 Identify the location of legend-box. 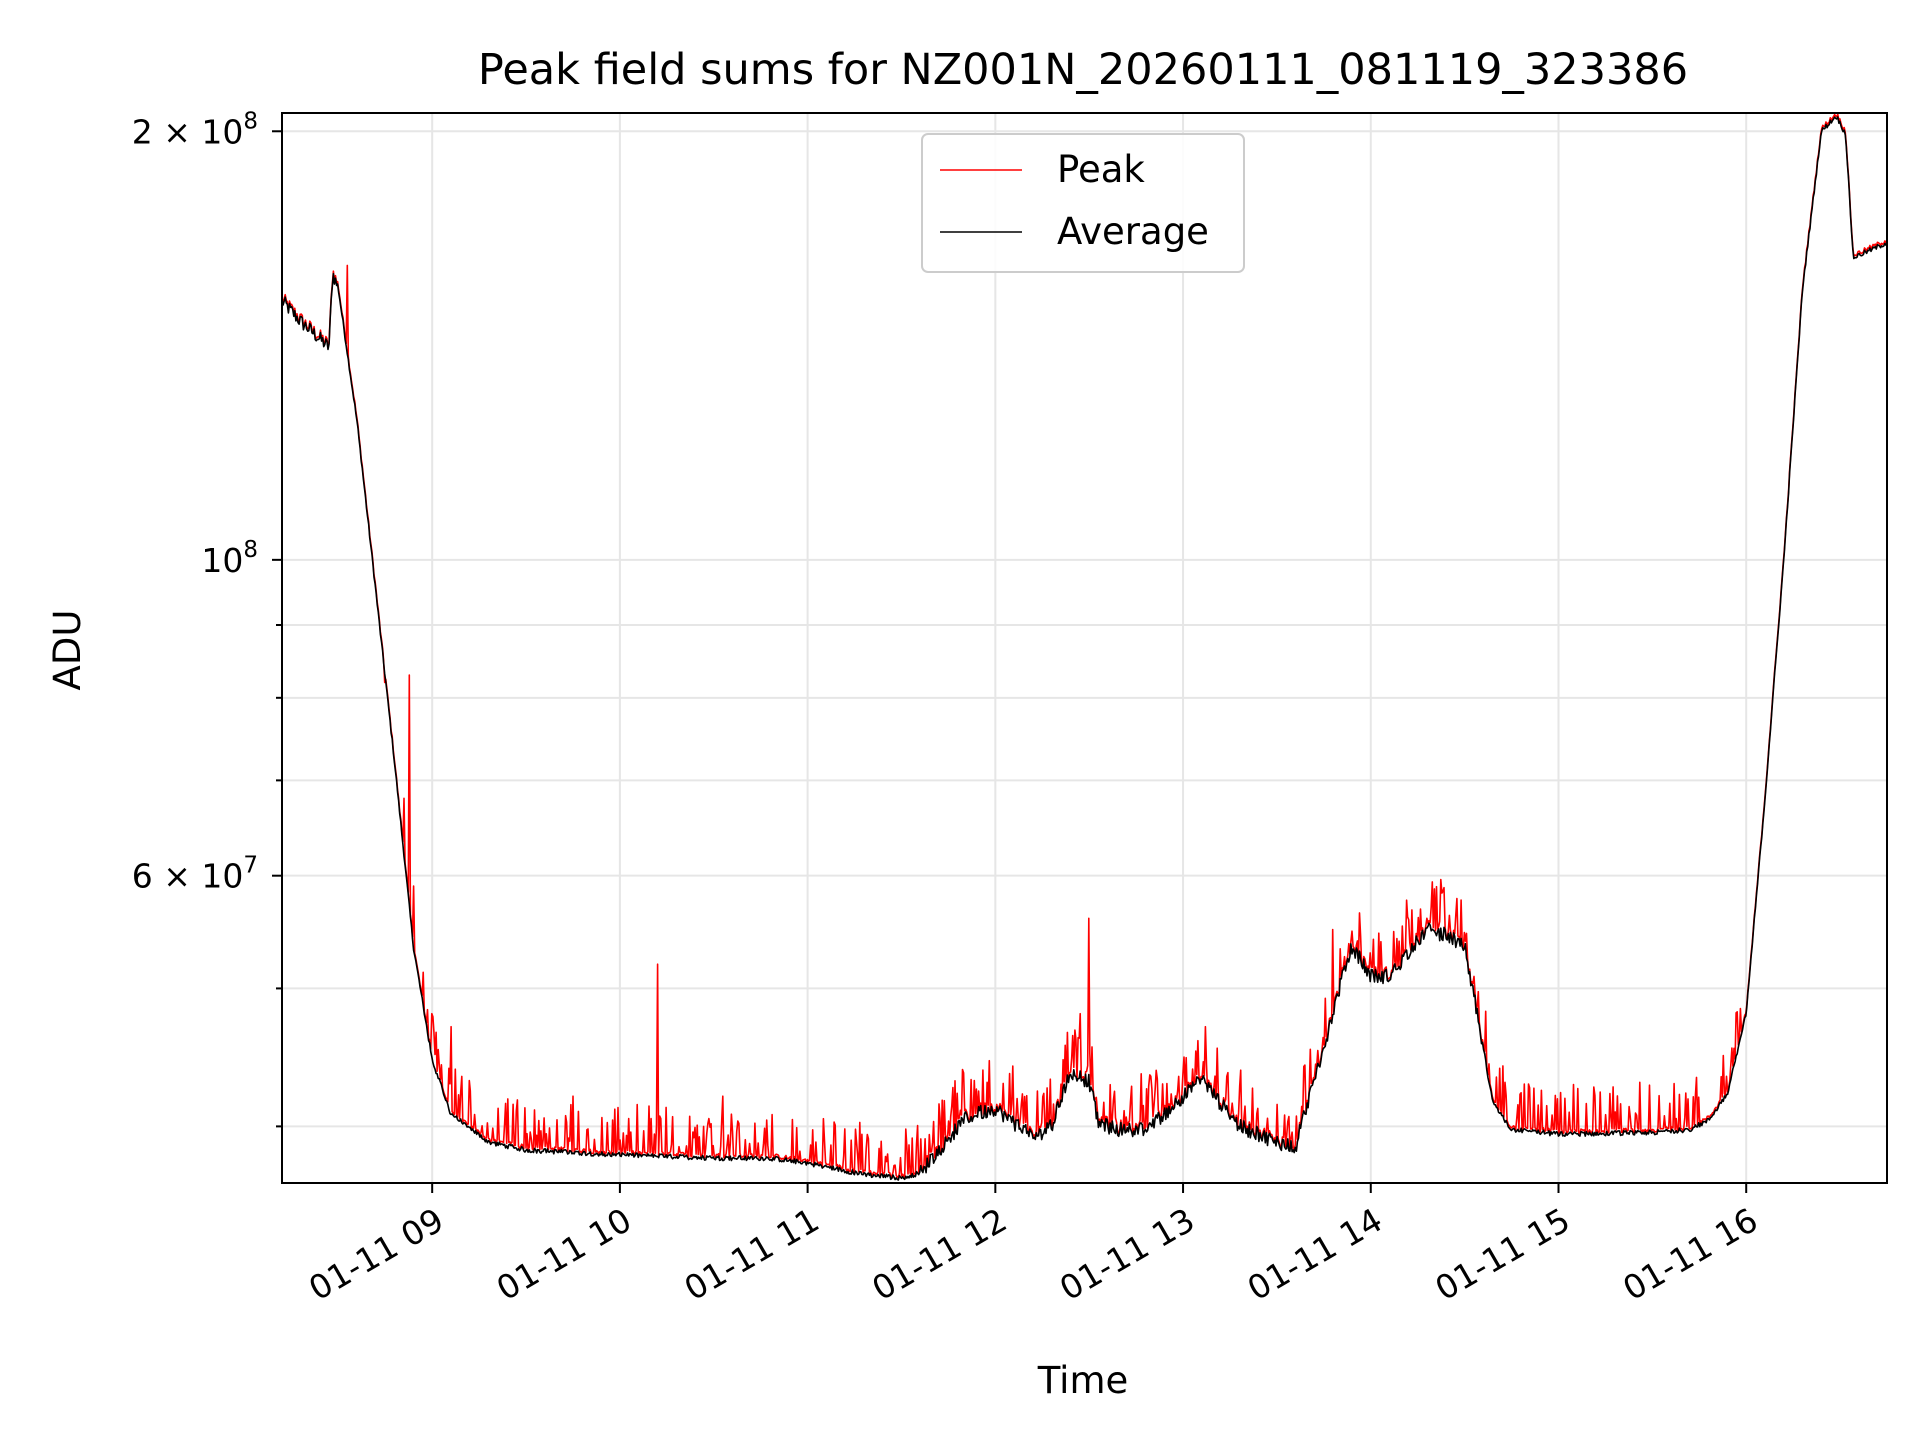
(1083, 203).